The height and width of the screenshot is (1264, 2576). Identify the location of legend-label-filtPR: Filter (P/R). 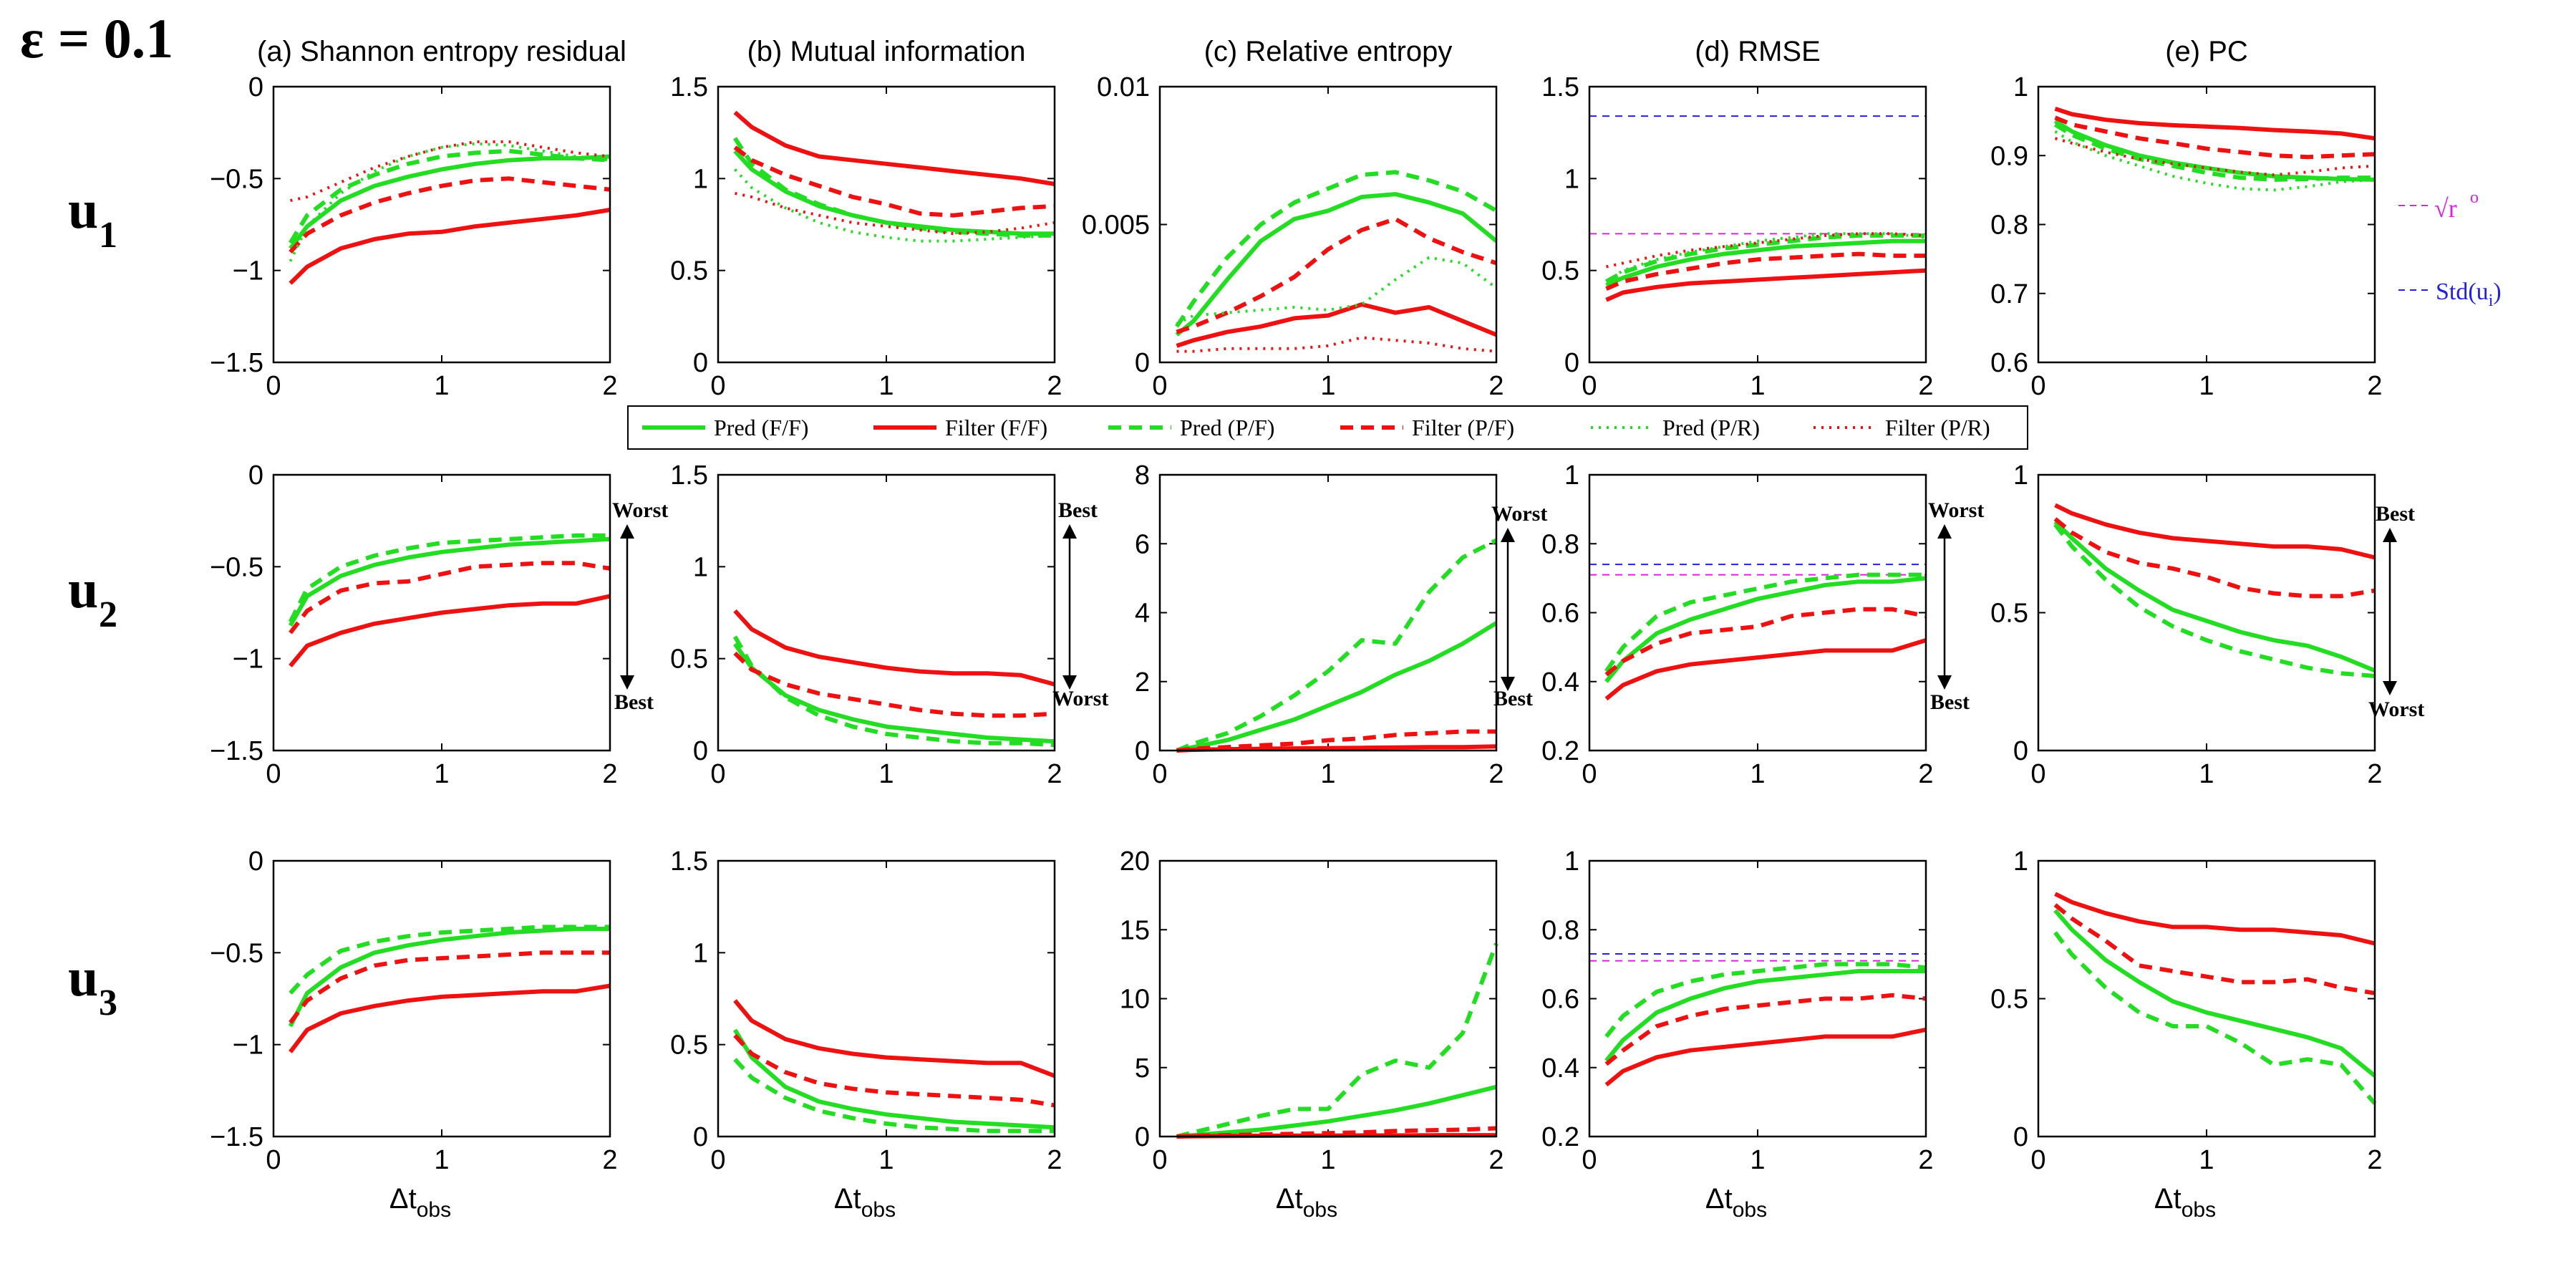
(1938, 428).